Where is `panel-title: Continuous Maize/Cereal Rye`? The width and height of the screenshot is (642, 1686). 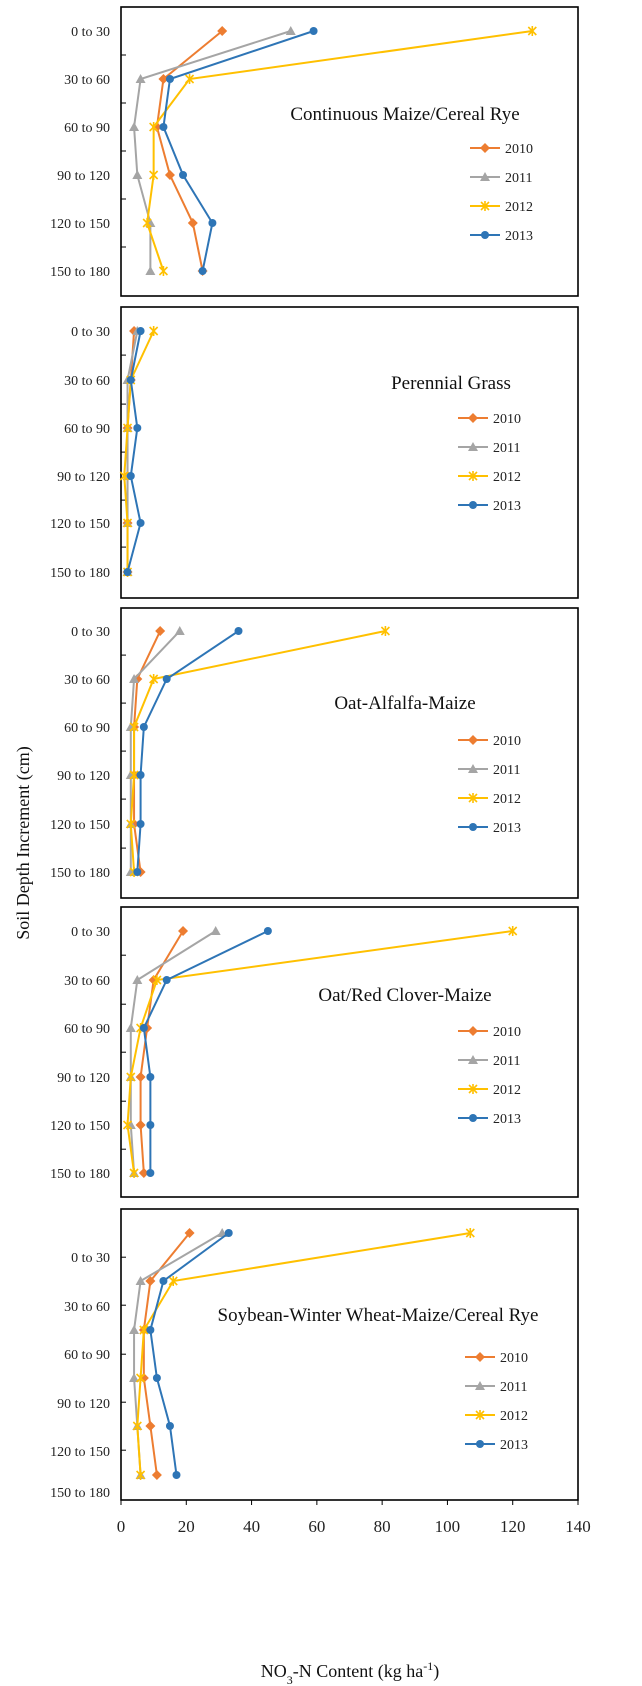
panel-title: Continuous Maize/Cereal Rye is located at coordinates (404, 114).